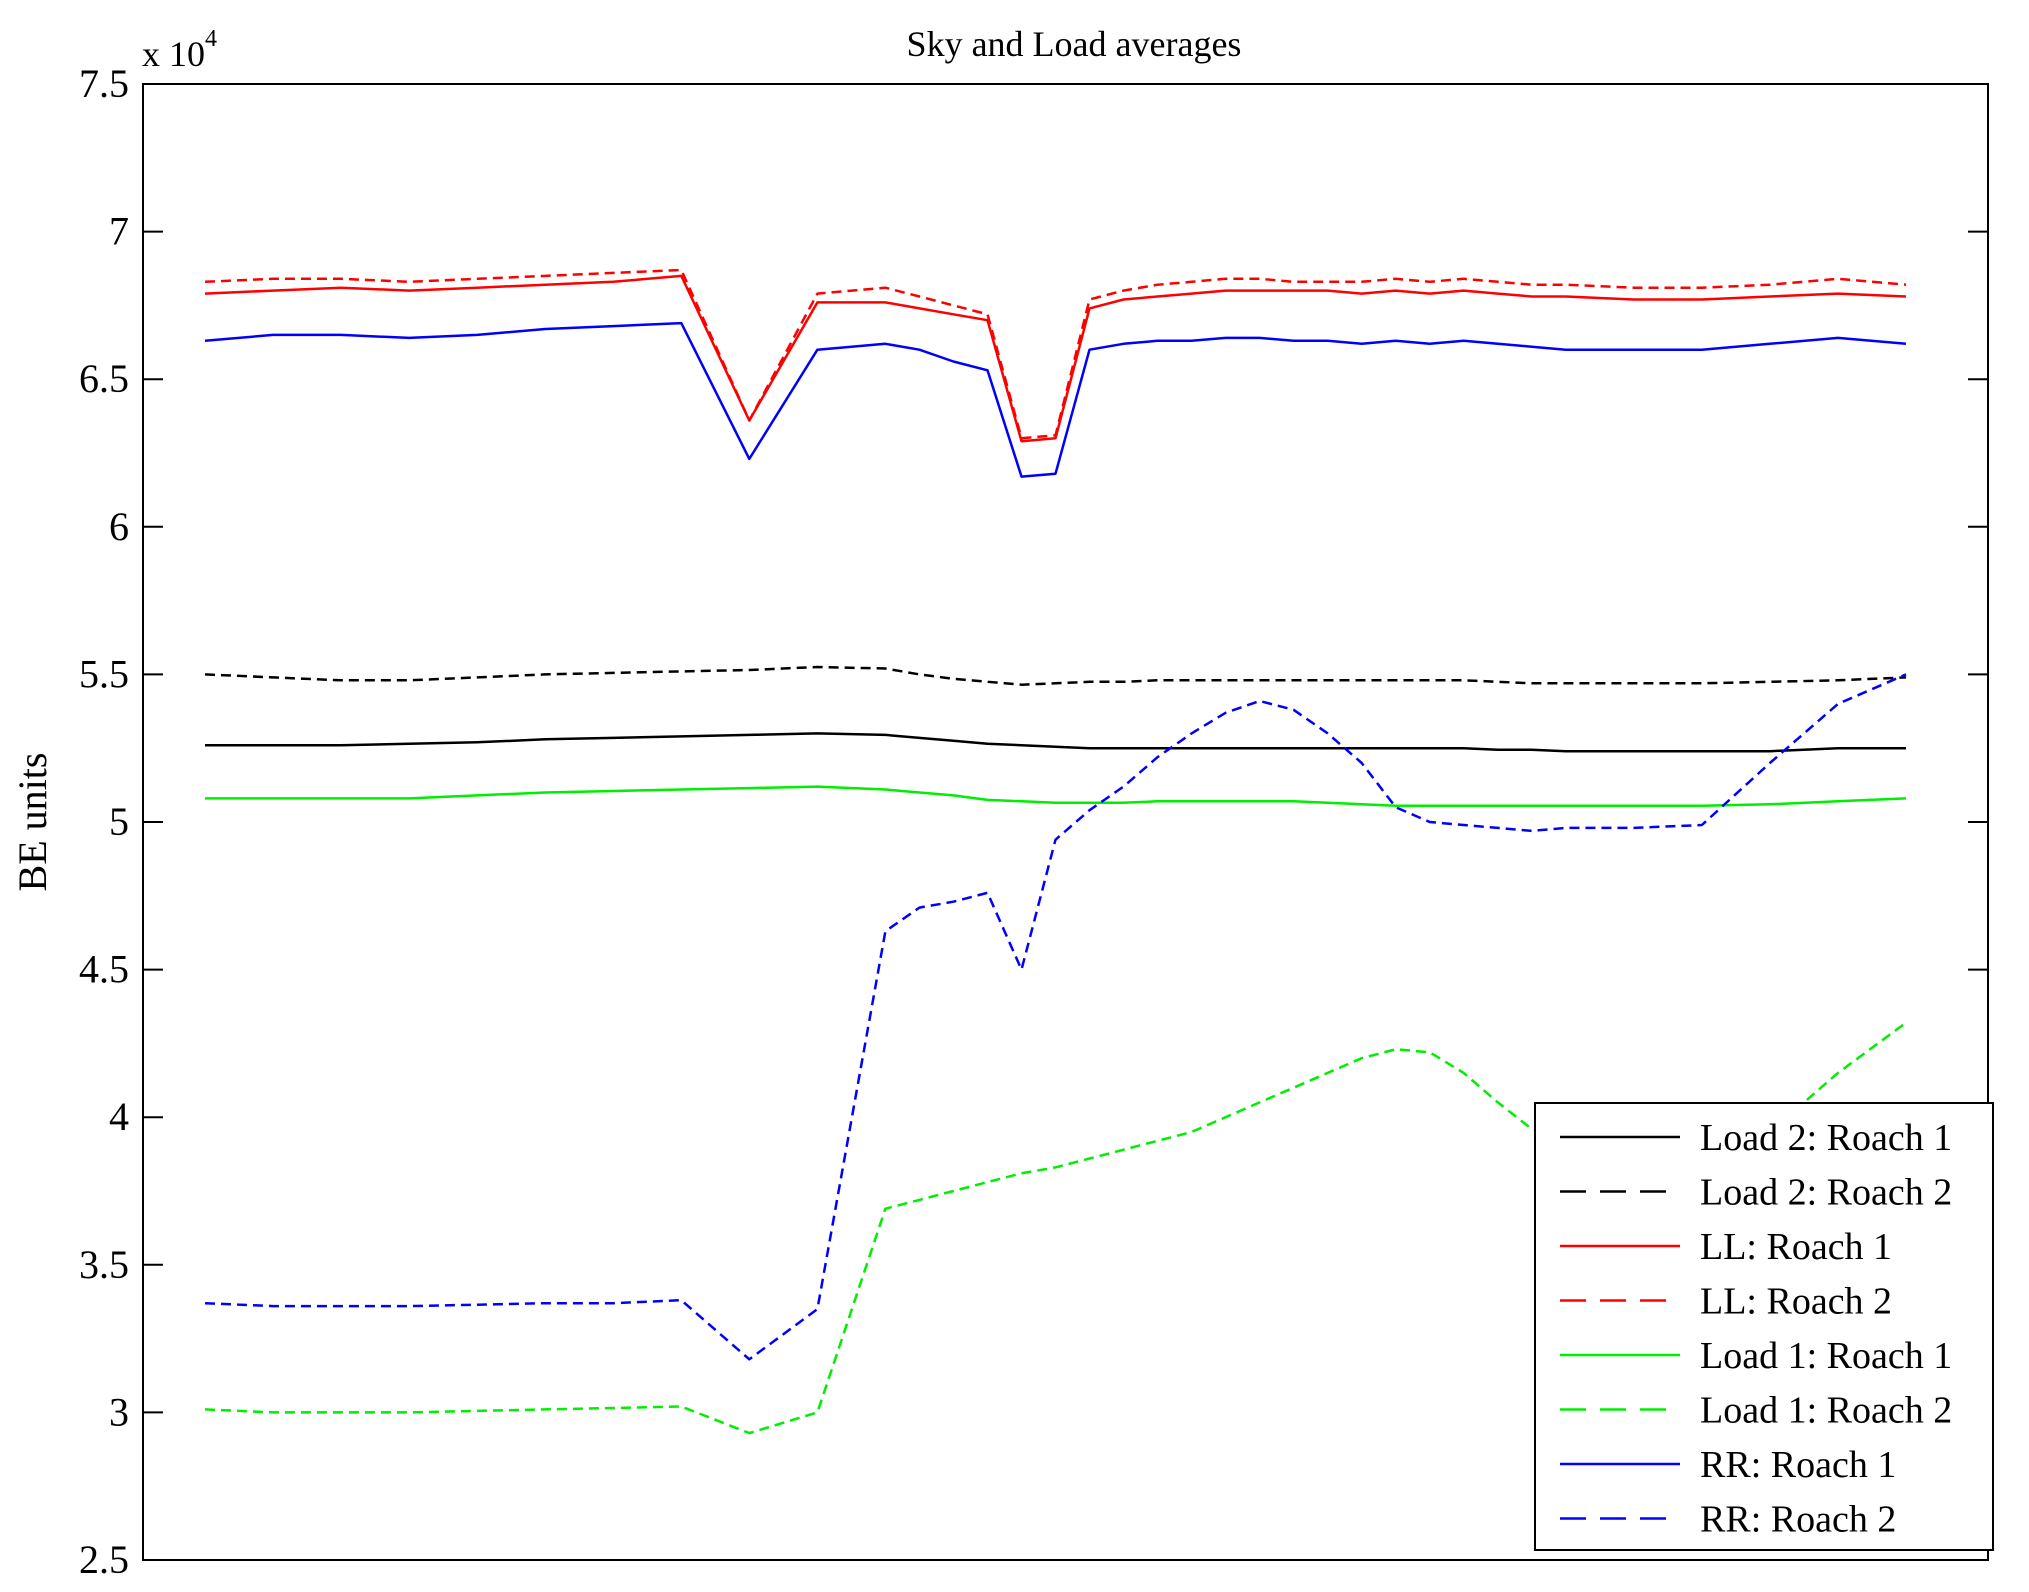  What do you see at coordinates (104, 1559) in the screenshot?
I see `y-tick-label: 2.5` at bounding box center [104, 1559].